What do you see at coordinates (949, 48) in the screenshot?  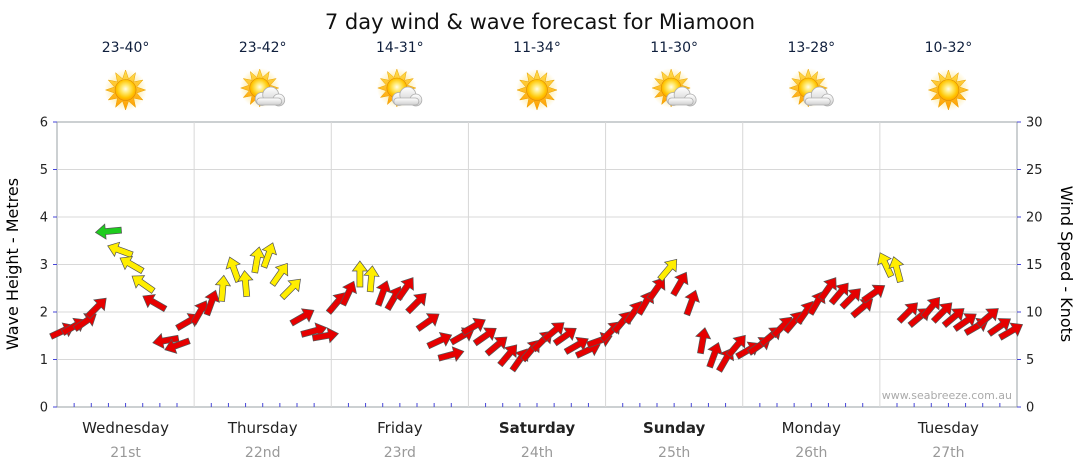 I see `day-temp-range: 10-32°` at bounding box center [949, 48].